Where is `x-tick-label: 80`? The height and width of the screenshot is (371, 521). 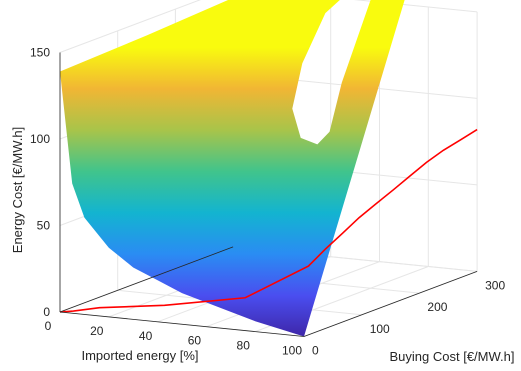 x-tick-label: 80 is located at coordinates (244, 346).